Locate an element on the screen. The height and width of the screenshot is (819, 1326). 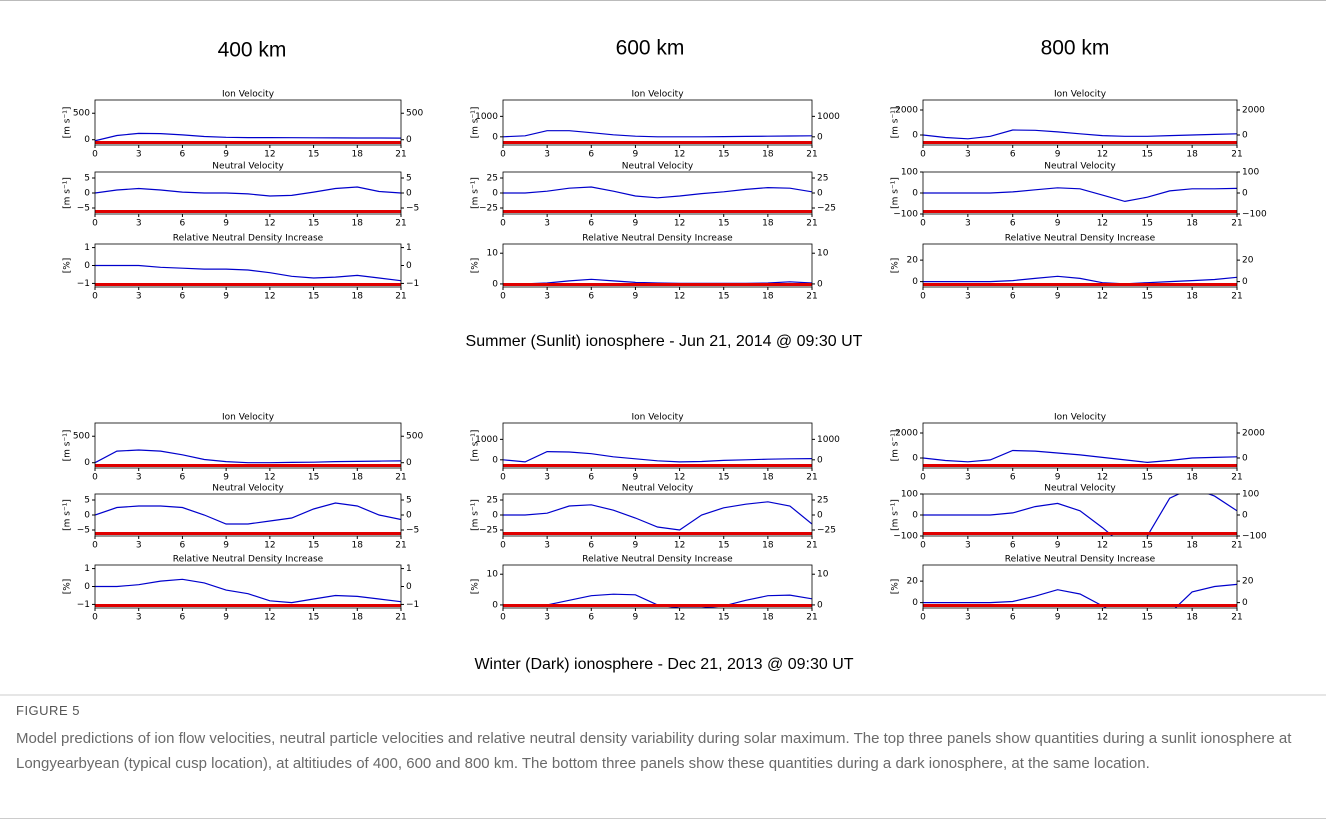
plot-title: Ion Velocity is located at coordinates (1080, 95).